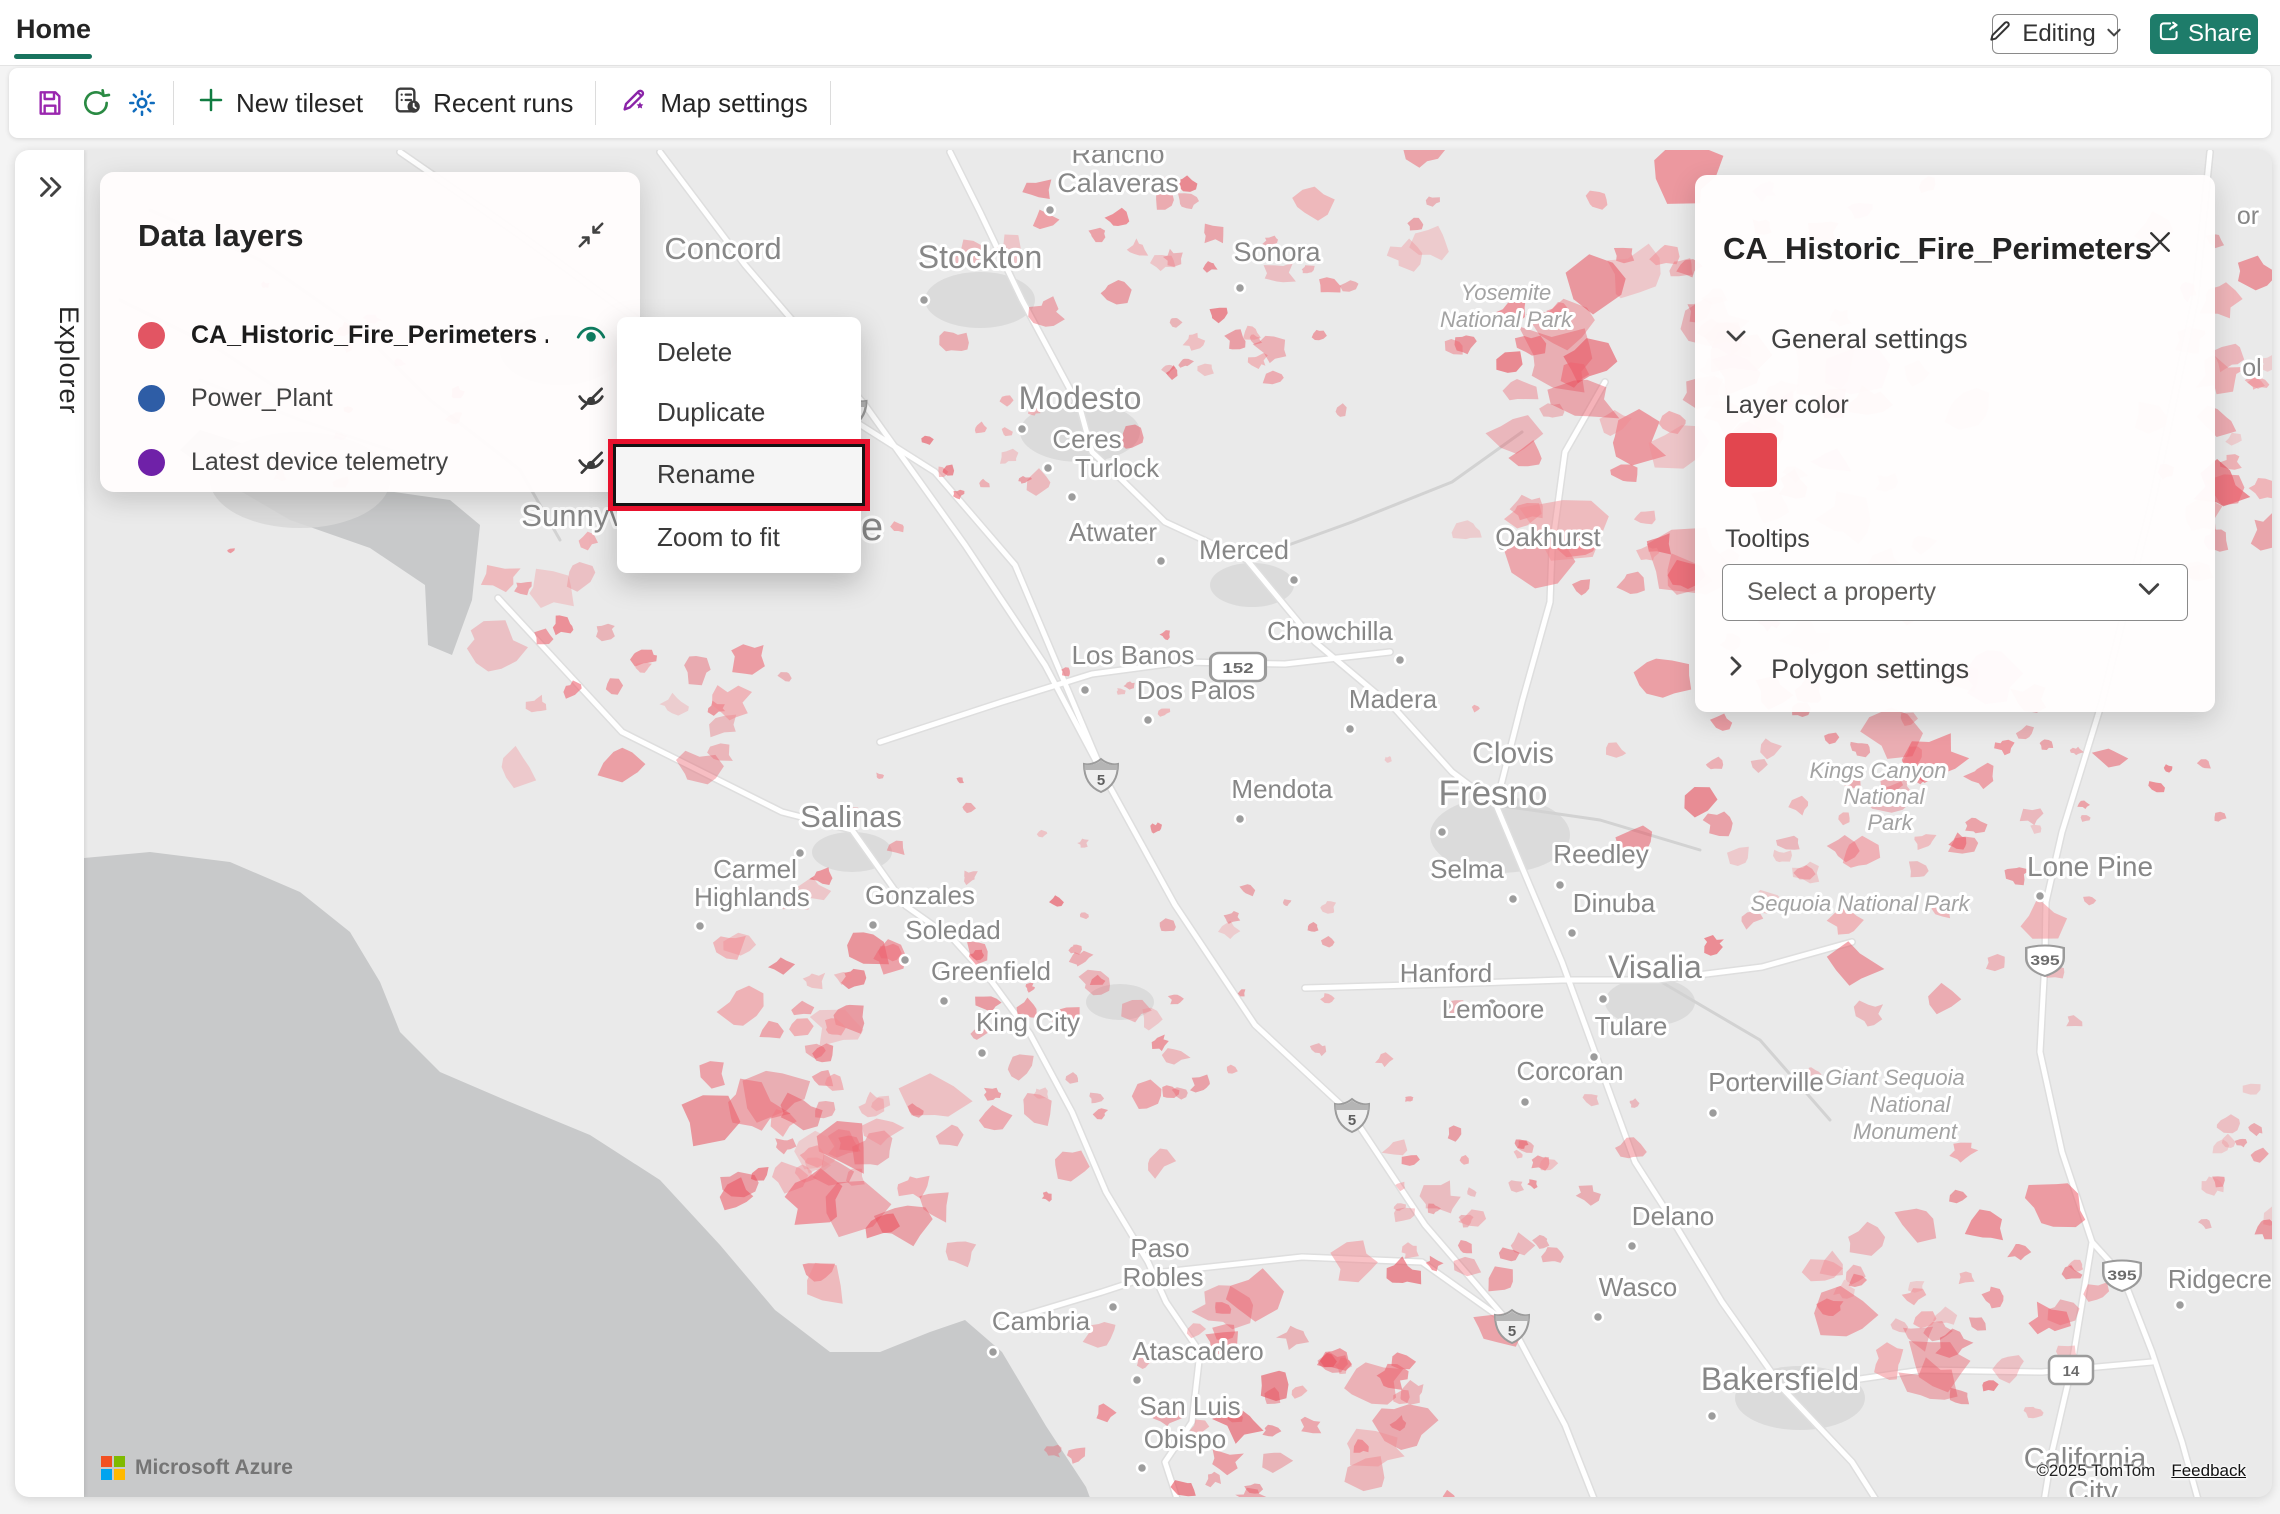 This screenshot has width=2280, height=1514. I want to click on map-label: National Park, so click(1506, 319).